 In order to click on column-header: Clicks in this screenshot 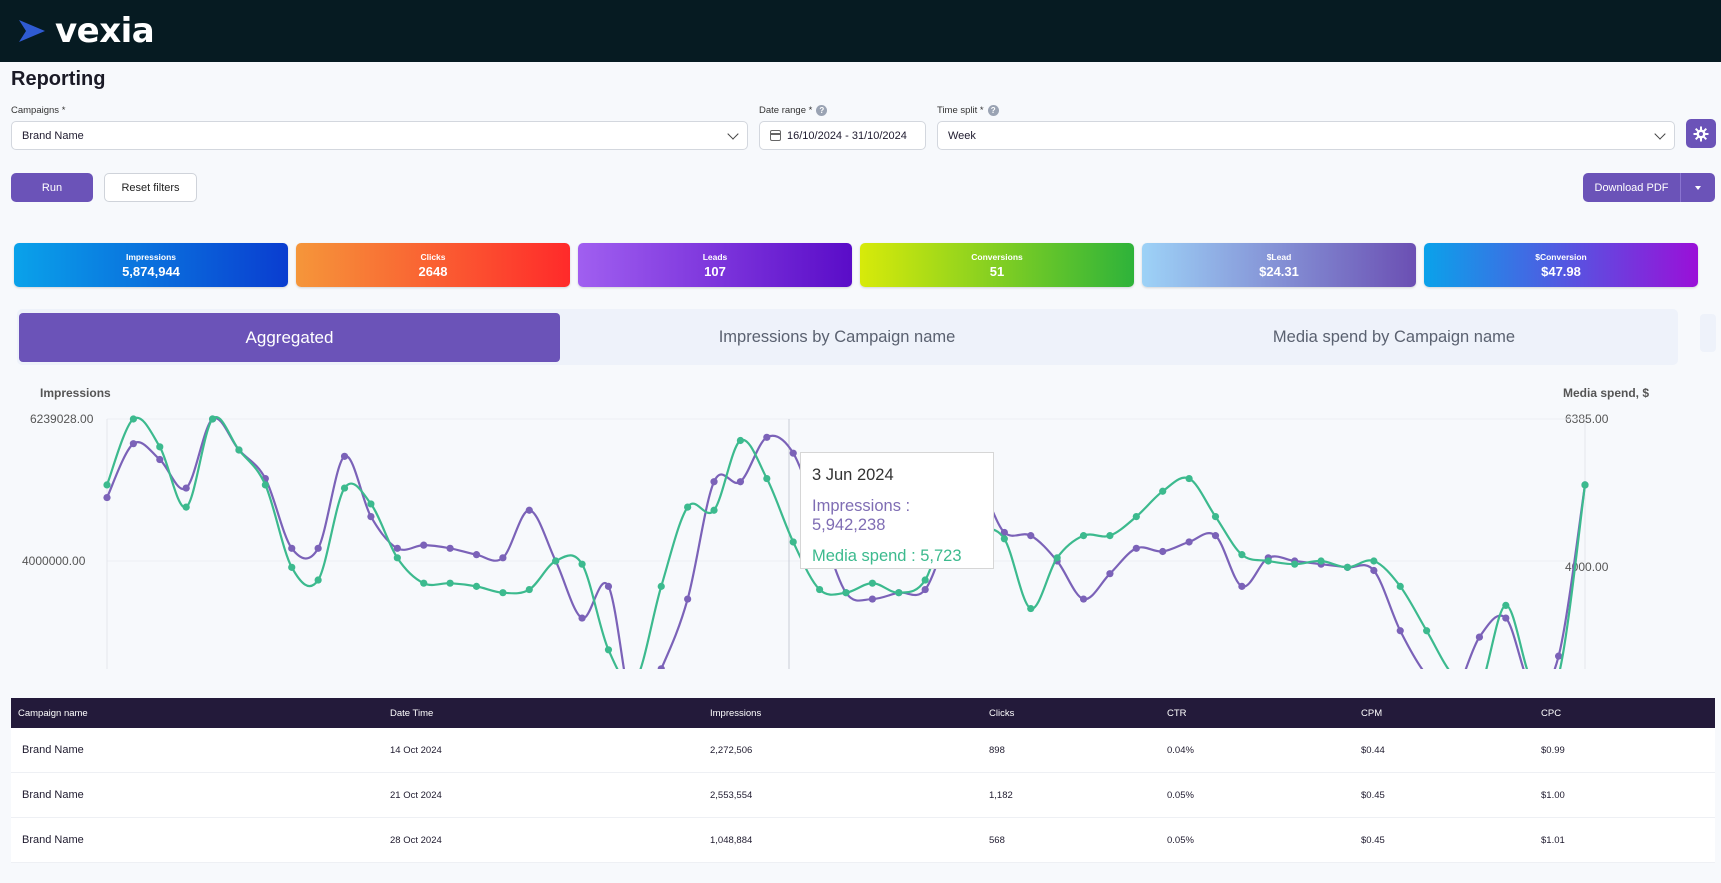, I will do `click(1002, 713)`.